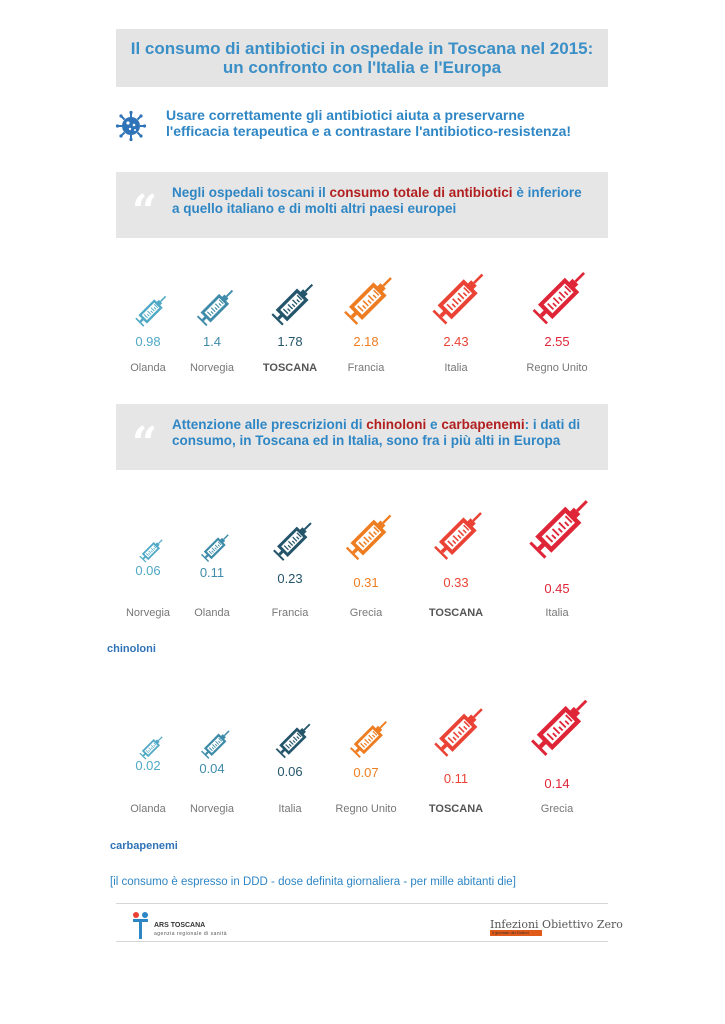 The width and height of the screenshot is (725, 1024). I want to click on consumption-value: 2.55, so click(557, 341).